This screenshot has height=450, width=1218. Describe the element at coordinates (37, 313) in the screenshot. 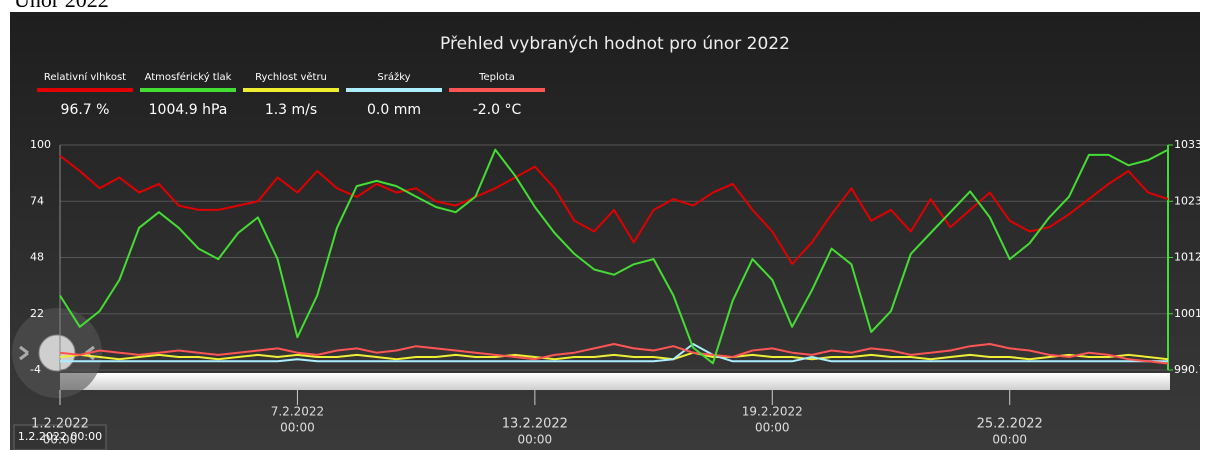

I see `y-tick-label: 22` at that location.